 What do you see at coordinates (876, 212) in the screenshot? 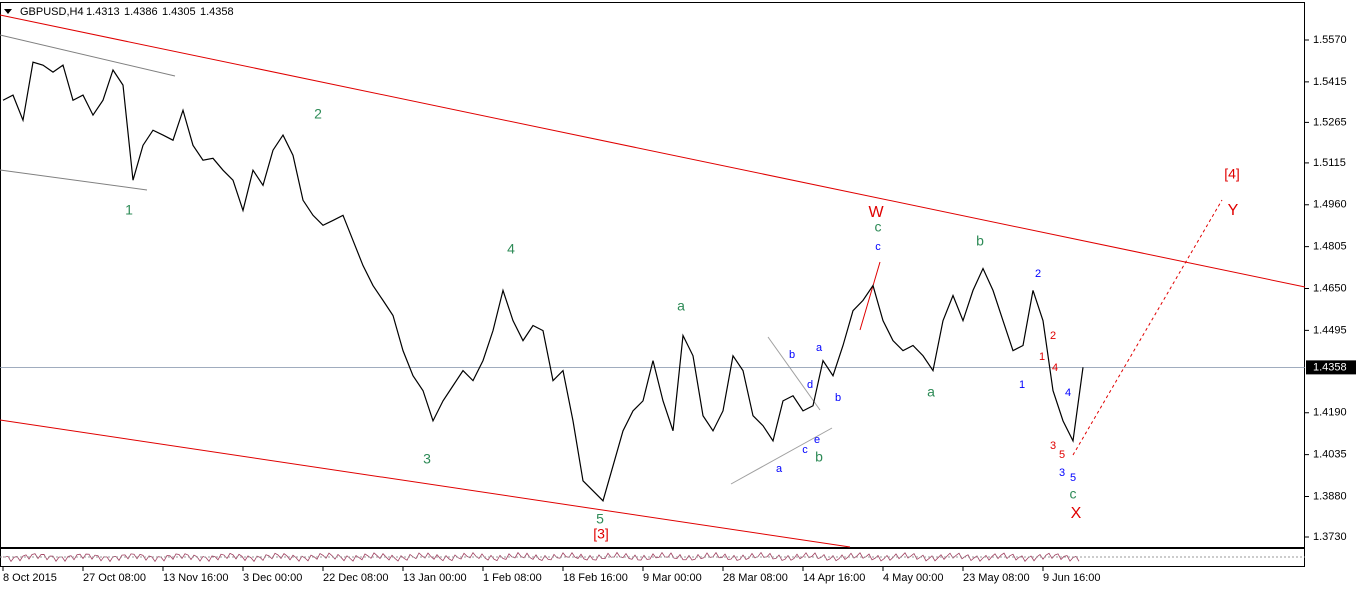
I see `wave-label: W` at bounding box center [876, 212].